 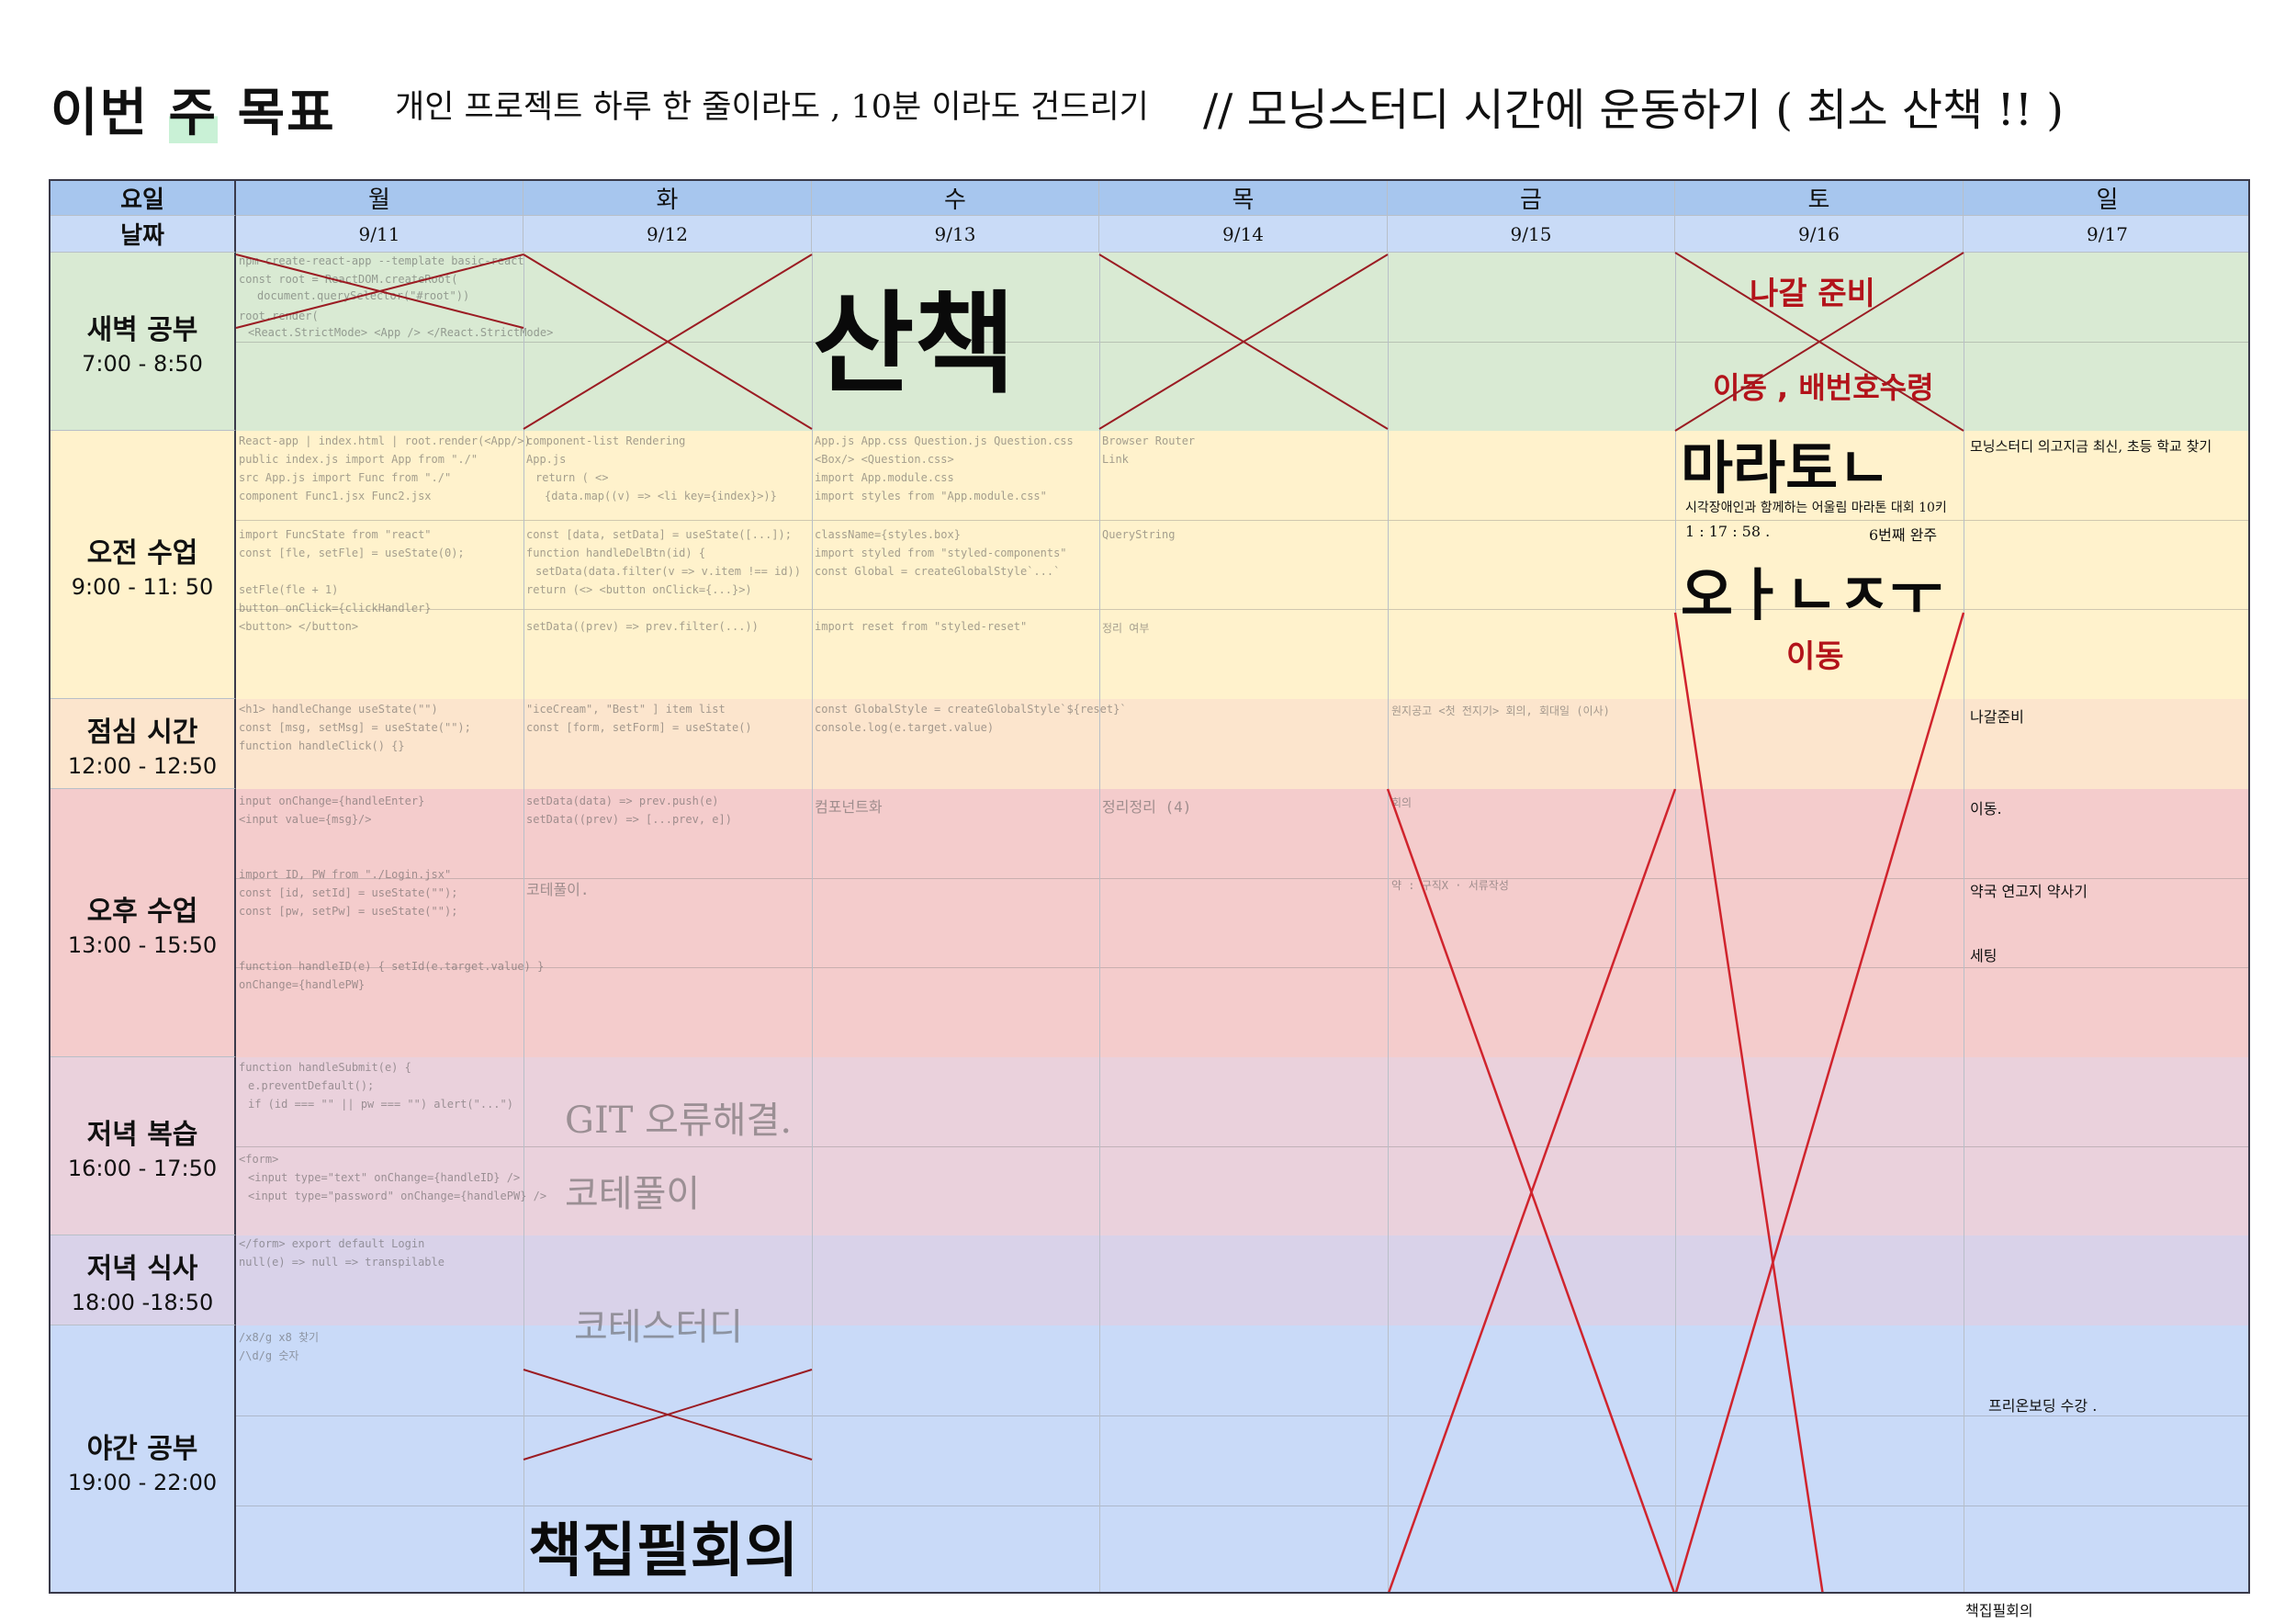 What do you see at coordinates (667, 198) in the screenshot?
I see `day-tue: 화` at bounding box center [667, 198].